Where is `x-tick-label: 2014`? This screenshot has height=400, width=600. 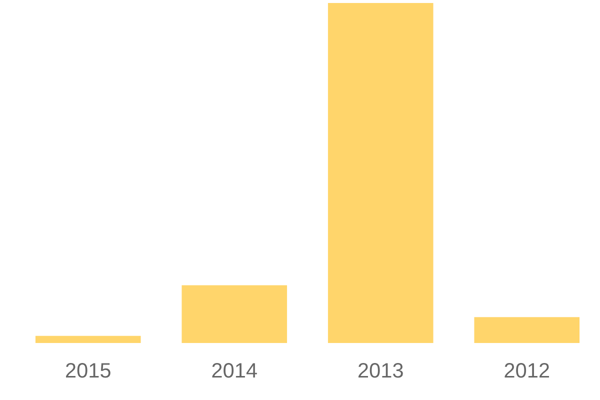 x-tick-label: 2014 is located at coordinates (234, 370).